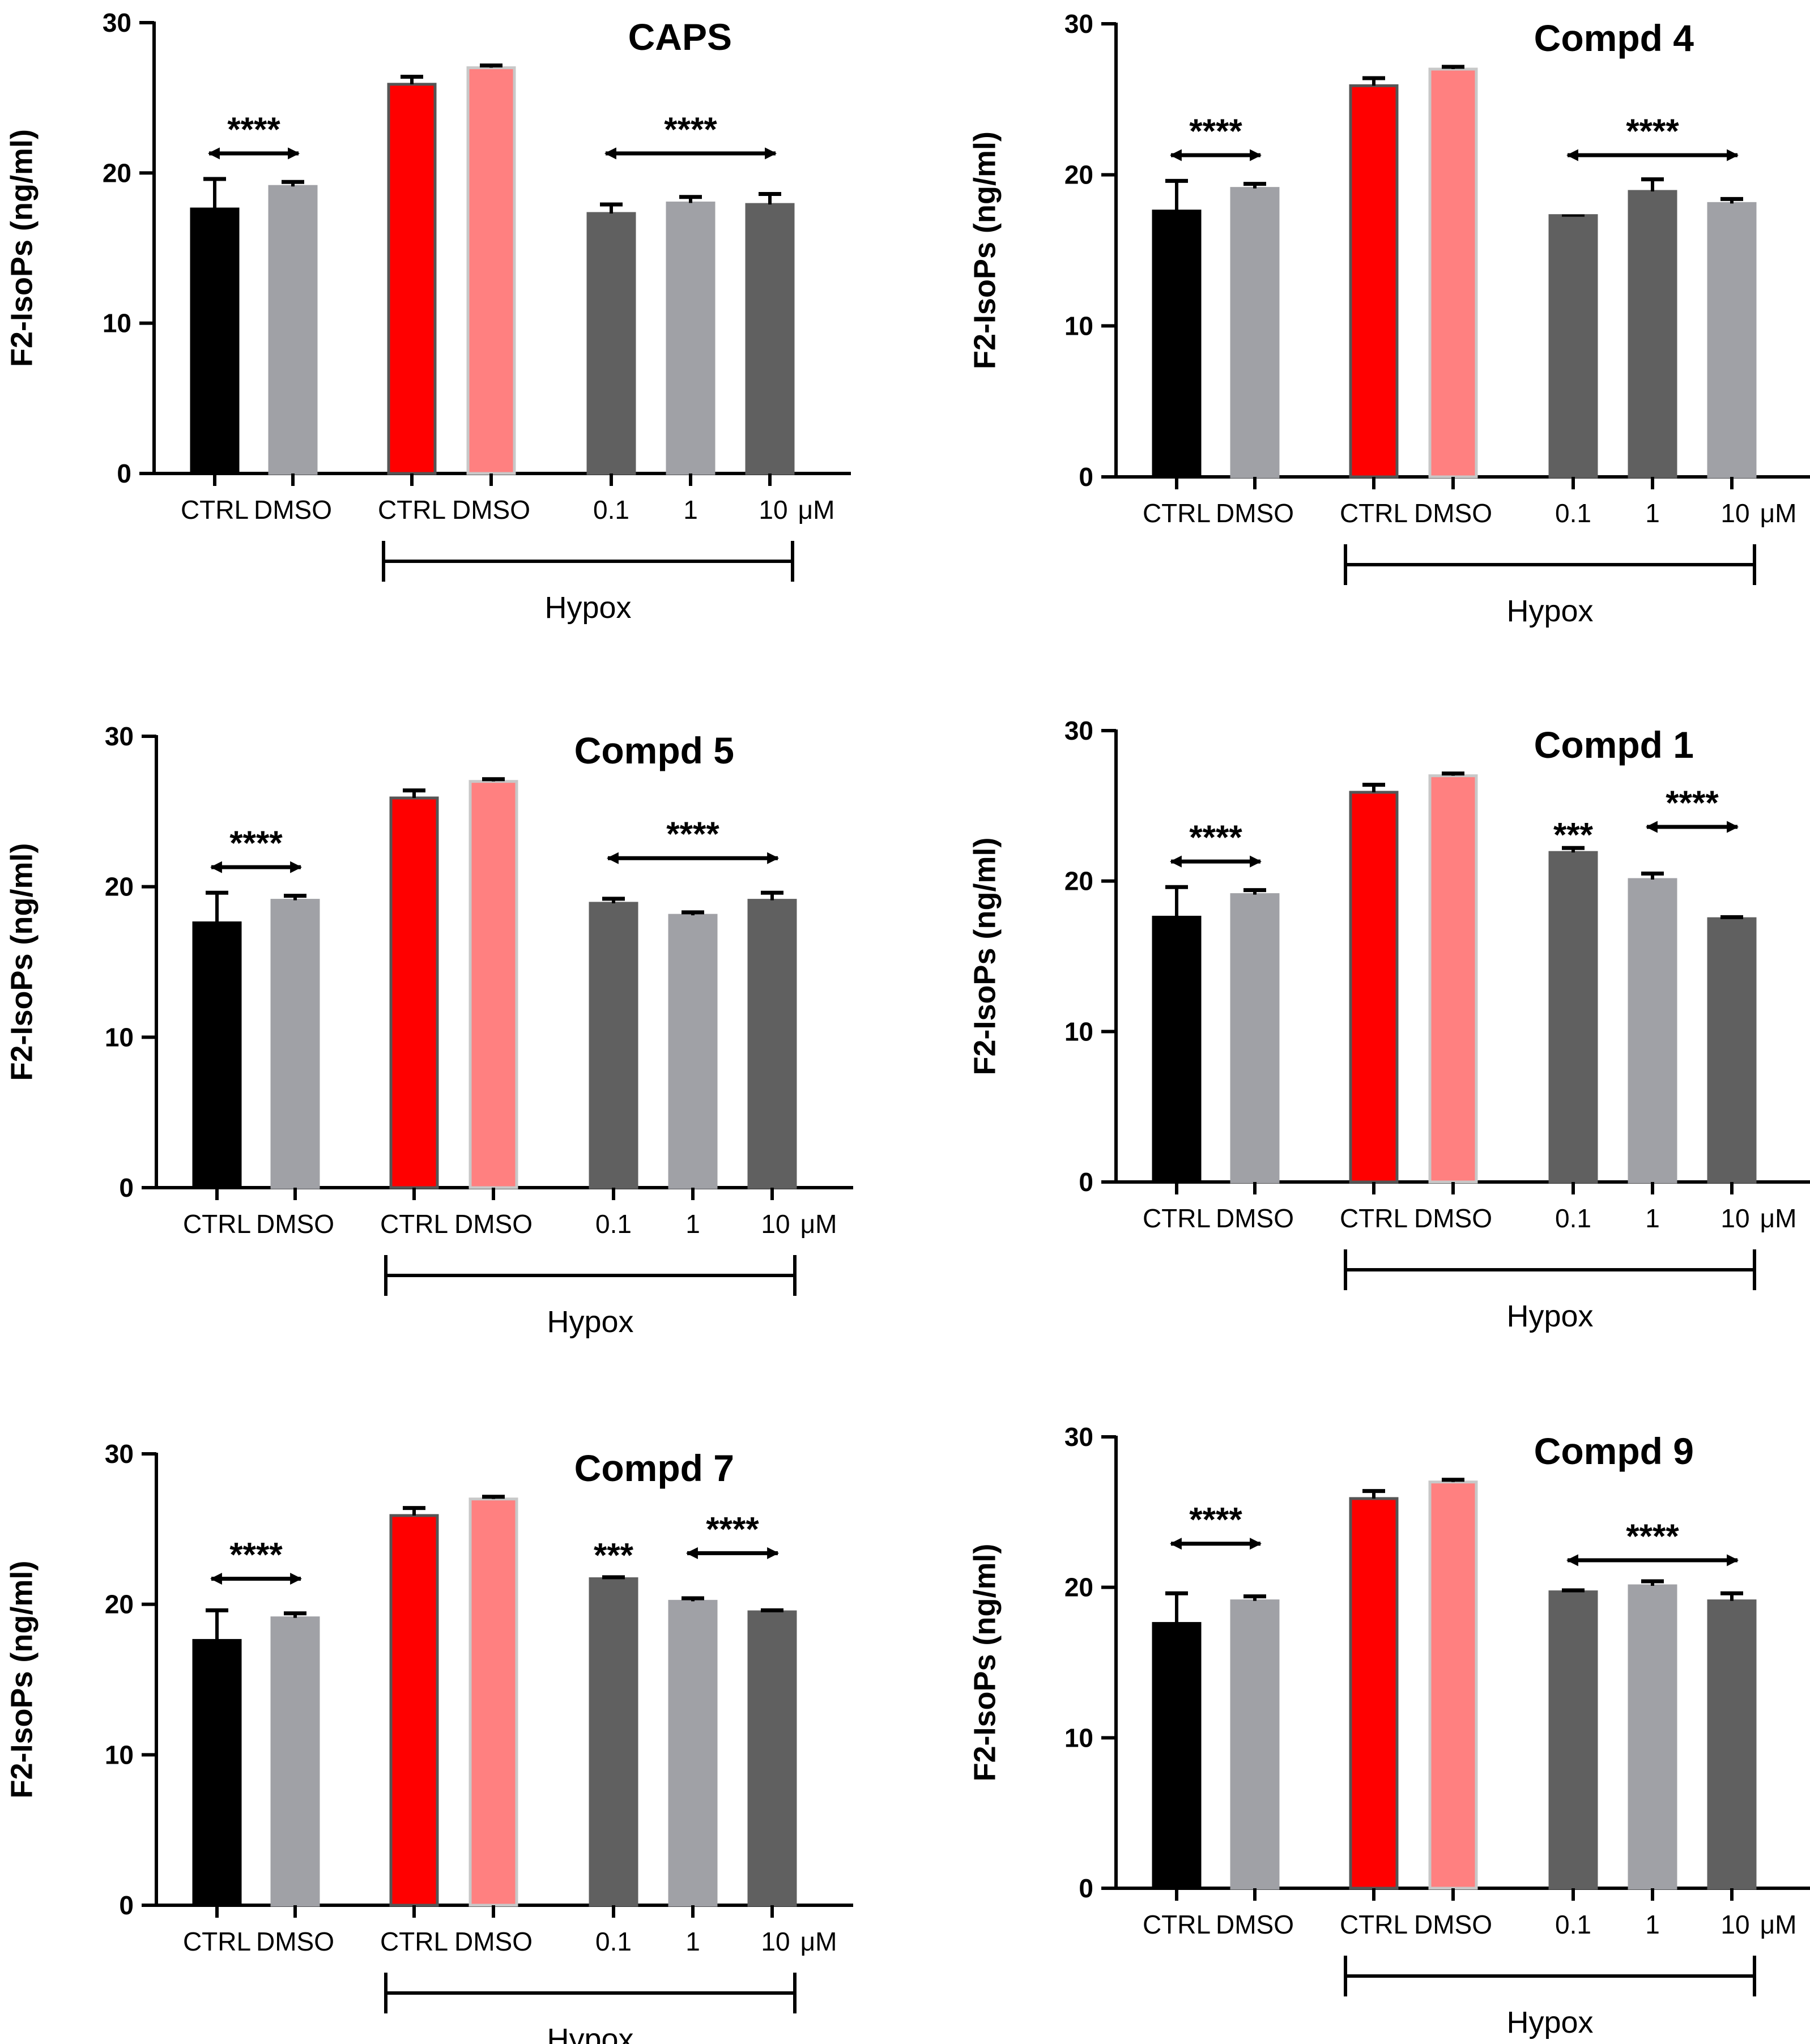 The height and width of the screenshot is (2044, 1810). Describe the element at coordinates (654, 750) in the screenshot. I see `chart-title: Compd 5` at that location.